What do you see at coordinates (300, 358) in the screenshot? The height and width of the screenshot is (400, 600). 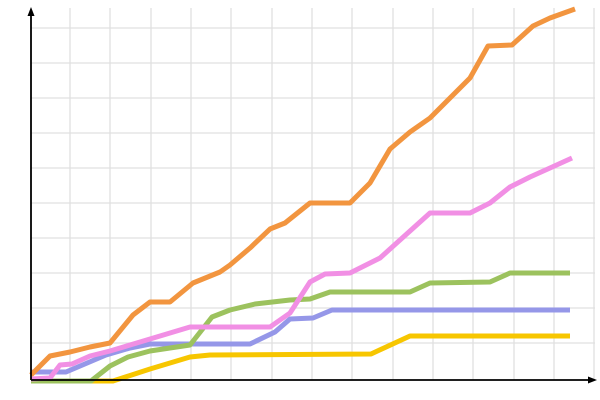 I see `series-line-yellow` at bounding box center [300, 358].